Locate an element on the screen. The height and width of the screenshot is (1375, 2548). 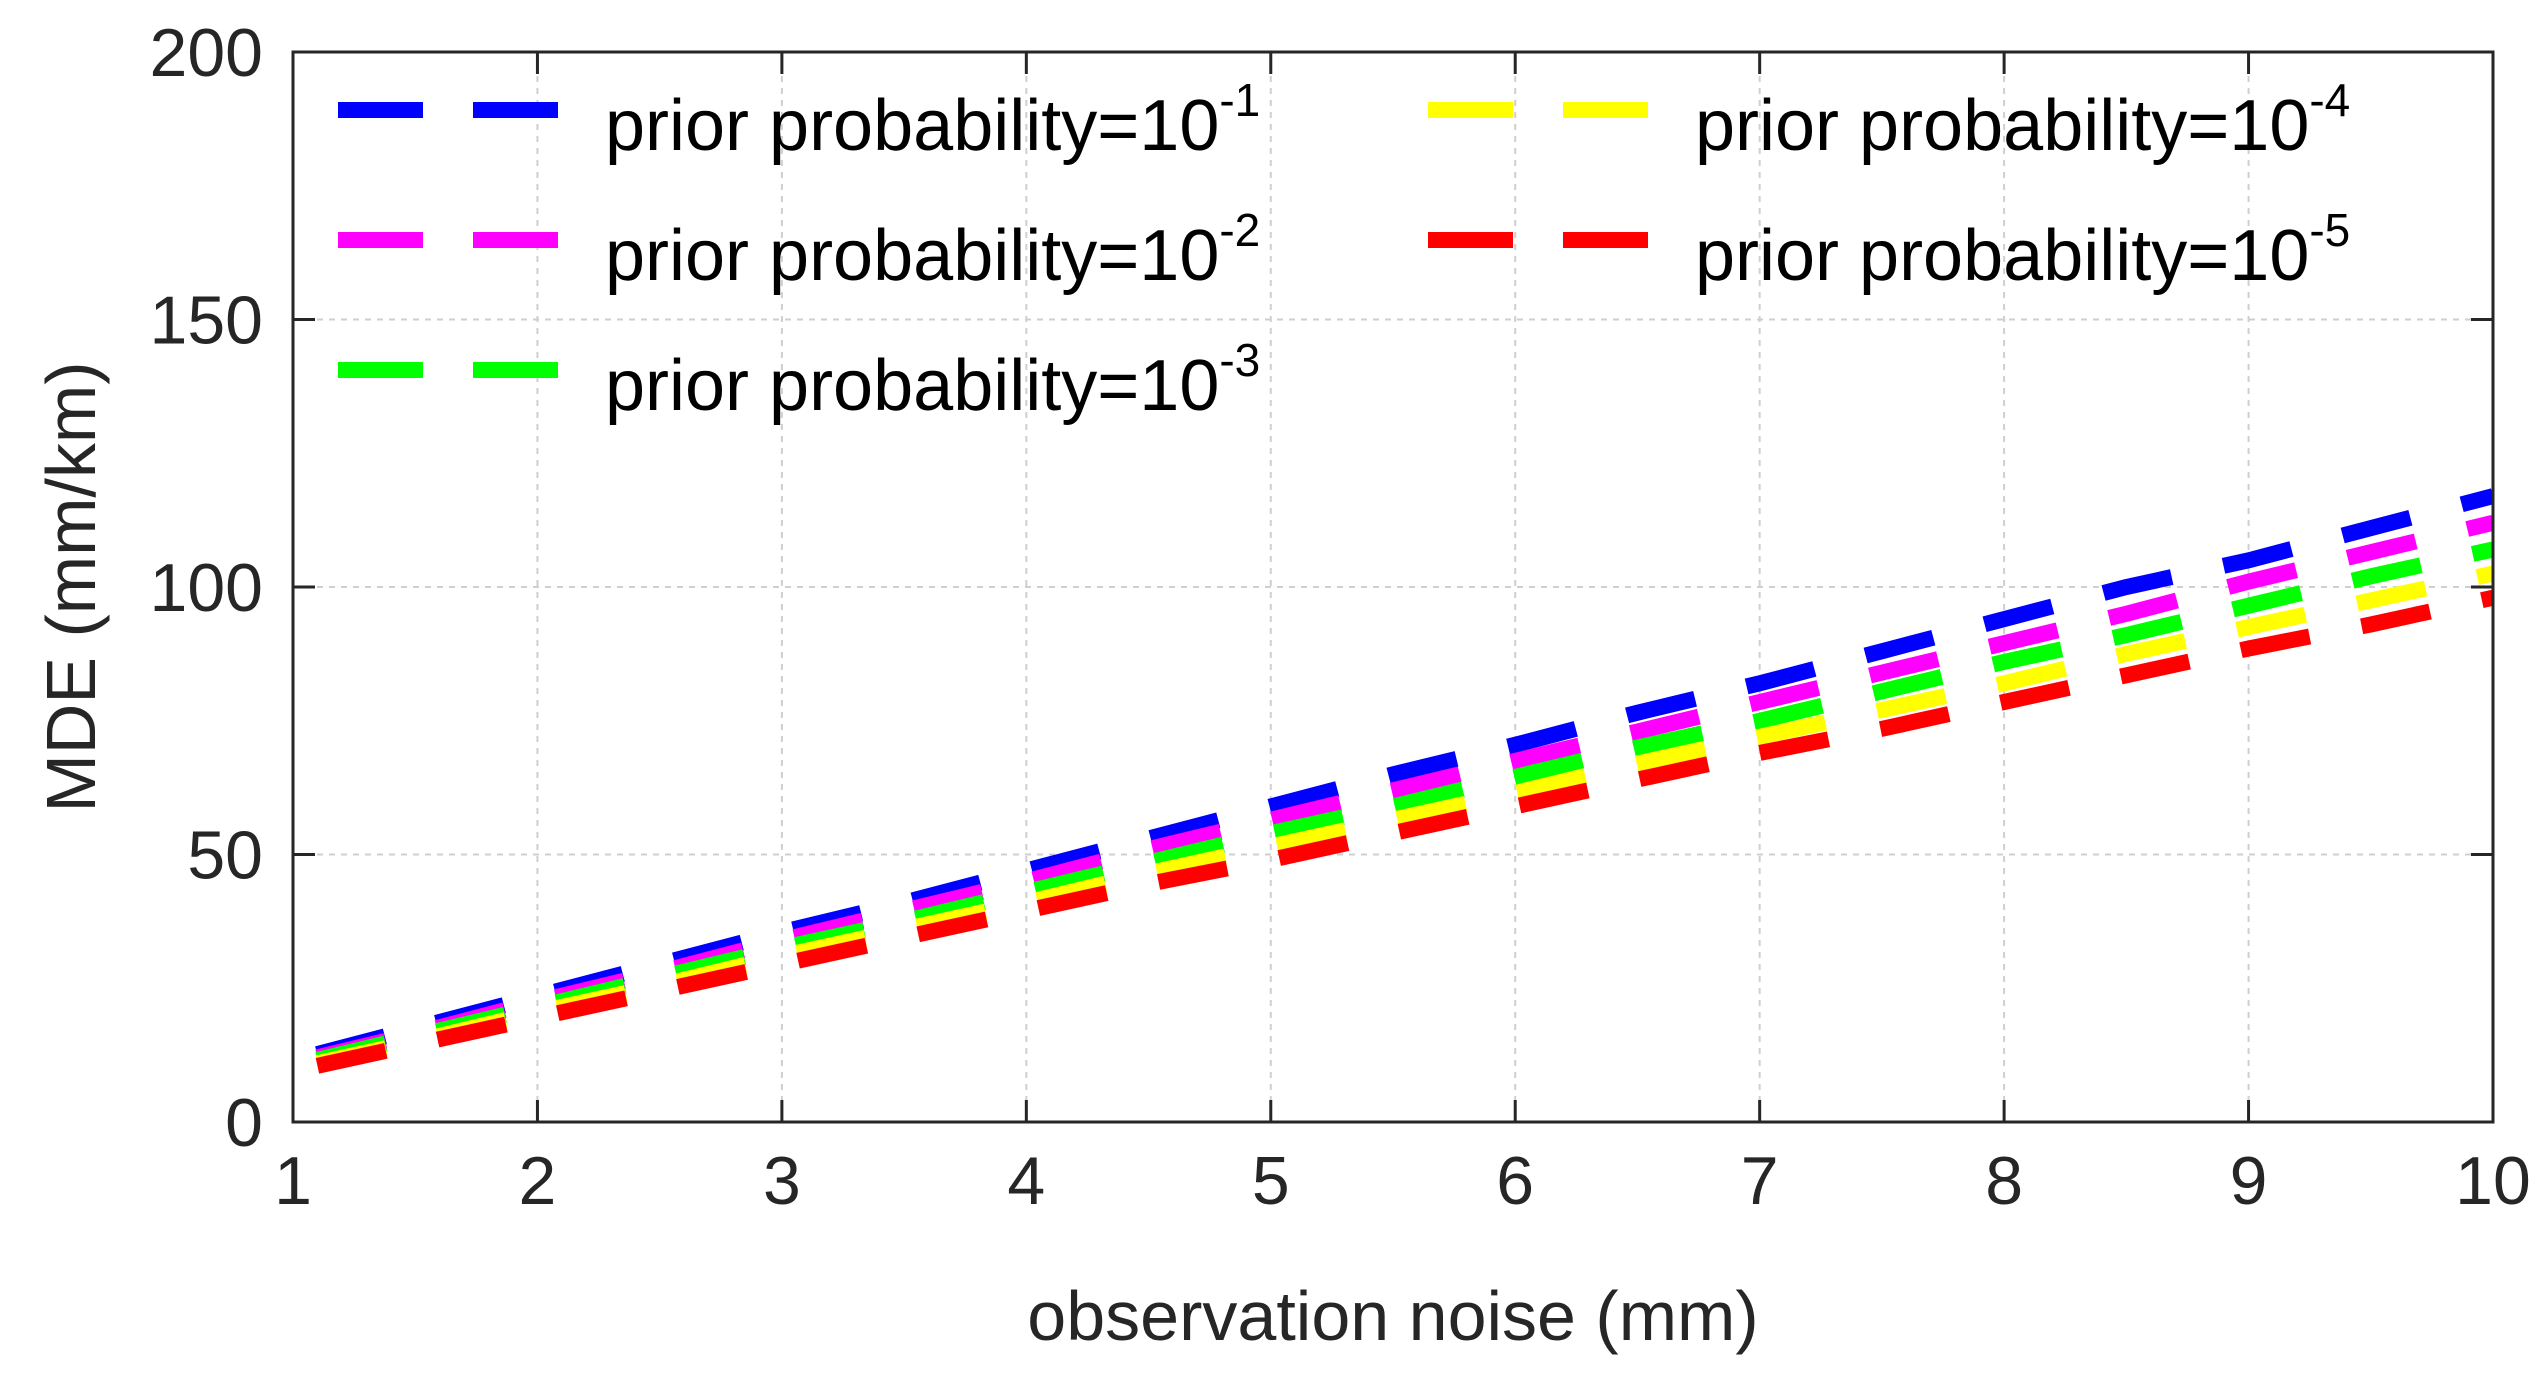
x-tick-label: 10 is located at coordinates (2493, 1181).